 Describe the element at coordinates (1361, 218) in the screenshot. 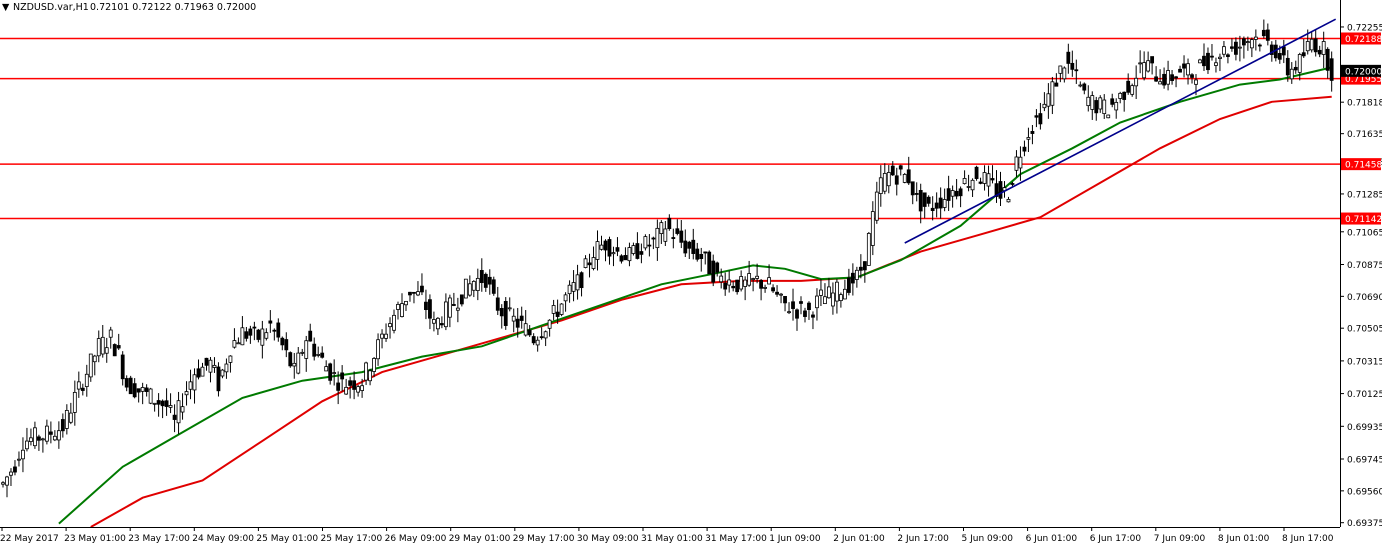

I see `level-price-tag-box` at that location.